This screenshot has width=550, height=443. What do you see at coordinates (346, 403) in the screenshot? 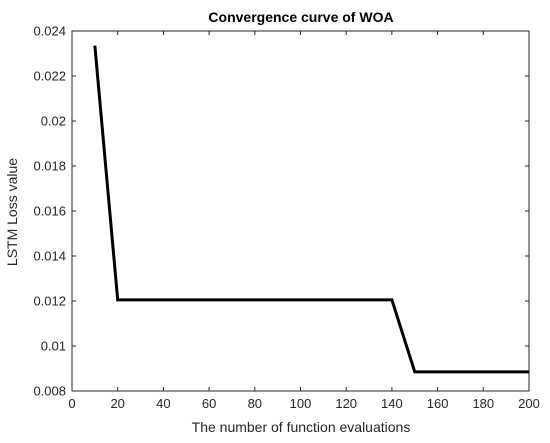
I see `x-tick-label: 120` at bounding box center [346, 403].